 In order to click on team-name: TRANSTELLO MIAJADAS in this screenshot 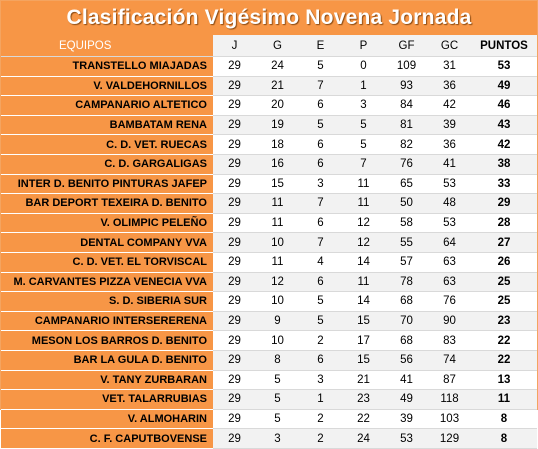, I will do `click(107, 66)`.